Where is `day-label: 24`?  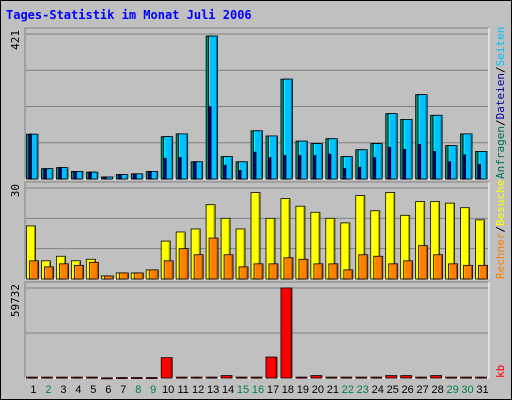 day-label: 24 is located at coordinates (378, 390).